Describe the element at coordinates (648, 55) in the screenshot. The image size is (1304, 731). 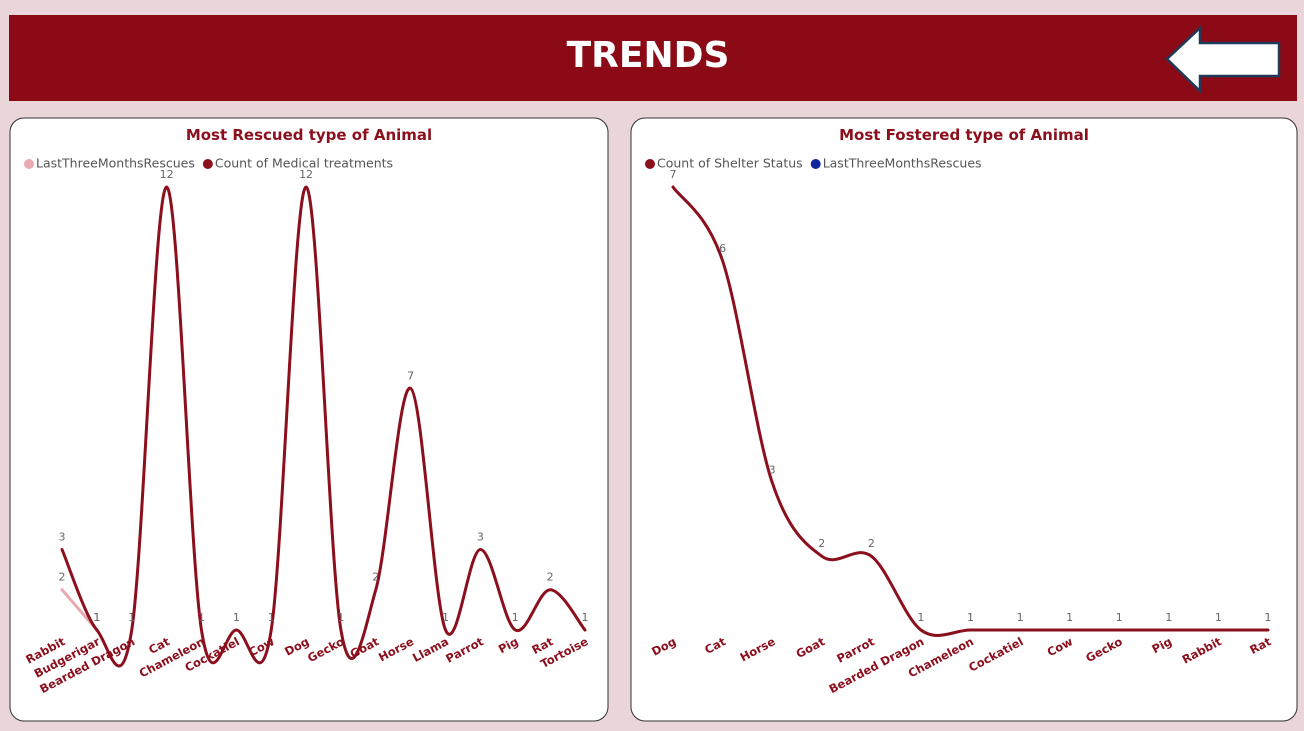
I see `page-title: TRENDS` at that location.